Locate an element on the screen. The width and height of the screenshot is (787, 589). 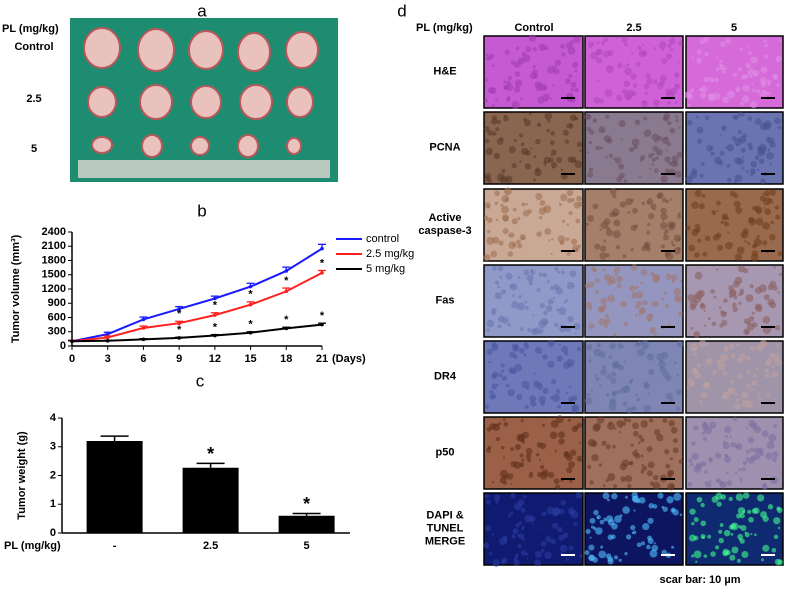
bar is located at coordinates (210, 500).